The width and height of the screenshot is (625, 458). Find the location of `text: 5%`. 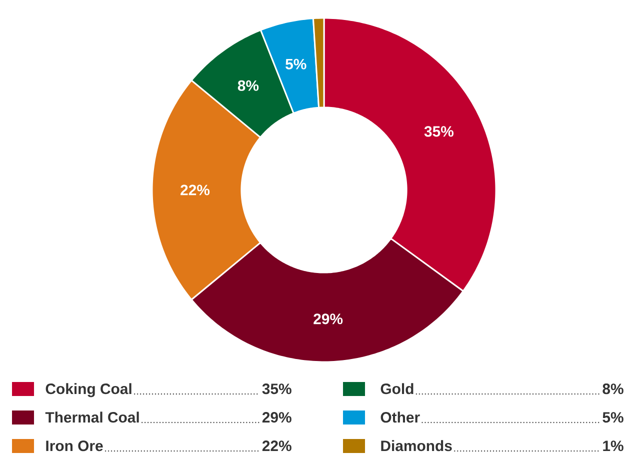

text: 5% is located at coordinates (613, 417).